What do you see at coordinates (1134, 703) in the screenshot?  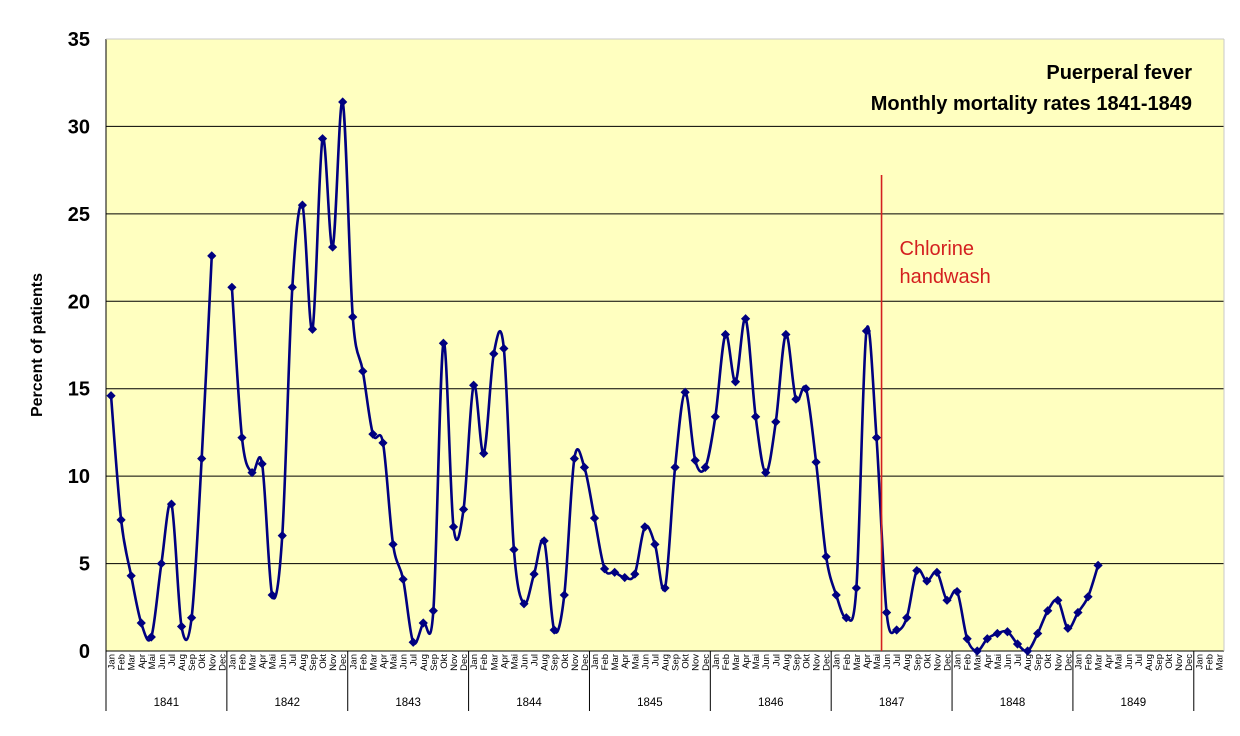 I see `year-label: 1849` at bounding box center [1134, 703].